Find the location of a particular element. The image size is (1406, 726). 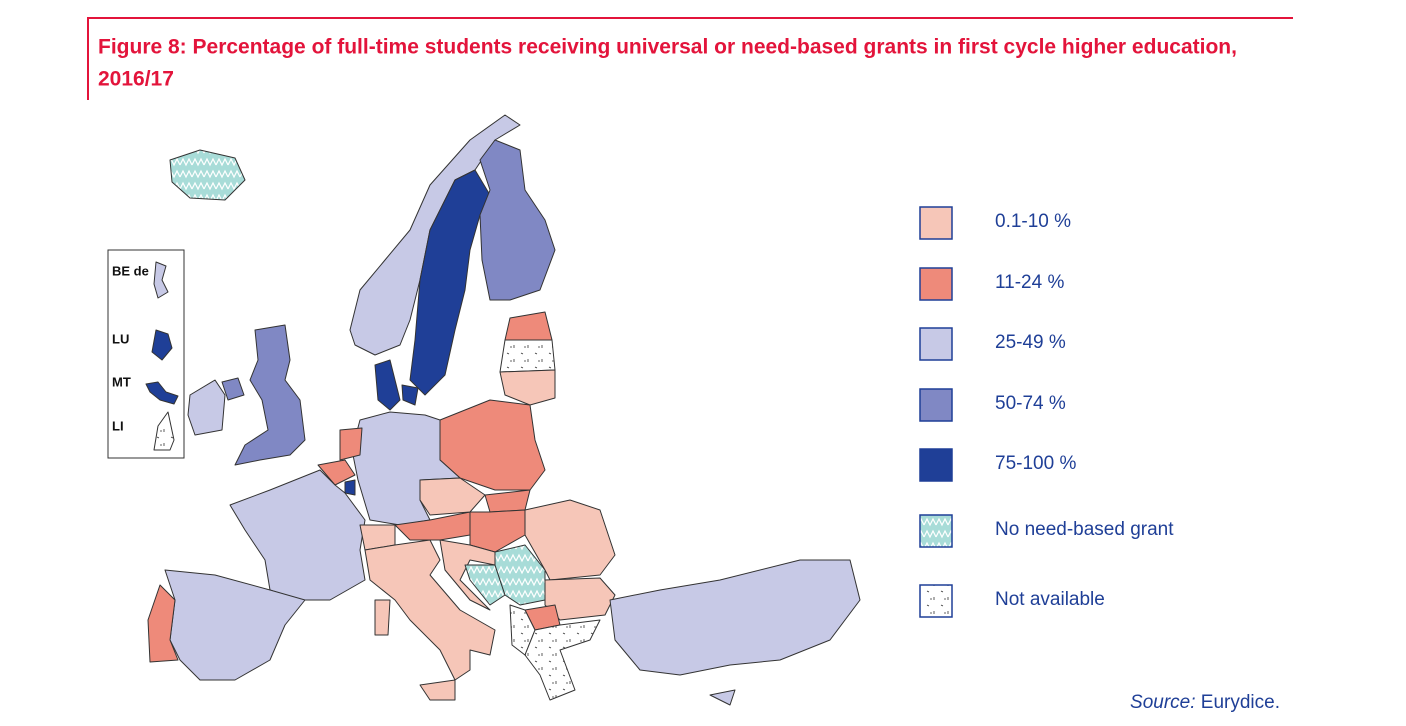

legend-label: 11-24 % is located at coordinates (1029, 282).